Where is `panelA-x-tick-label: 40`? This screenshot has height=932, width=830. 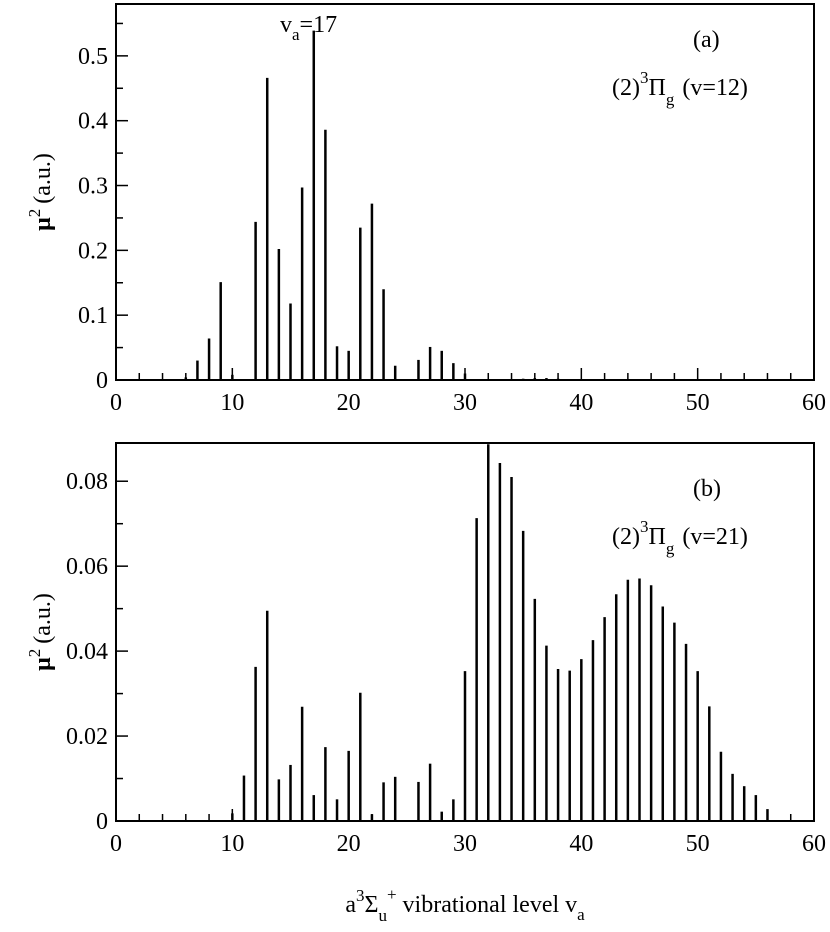
panelA-x-tick-label: 40 is located at coordinates (581, 403).